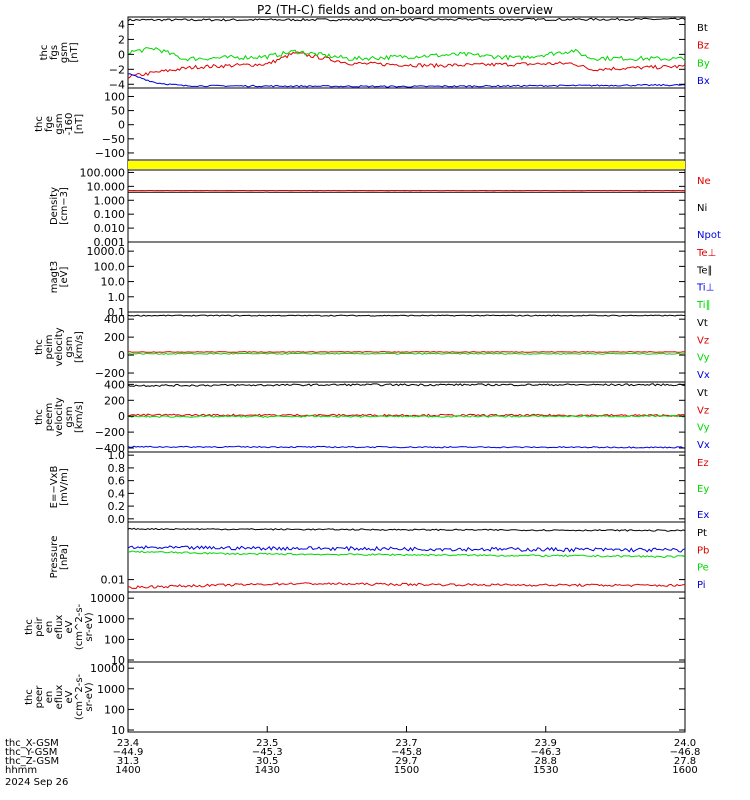 This screenshot has height=800, width=750. I want to click on y-tick-label: 0.100, so click(110, 214).